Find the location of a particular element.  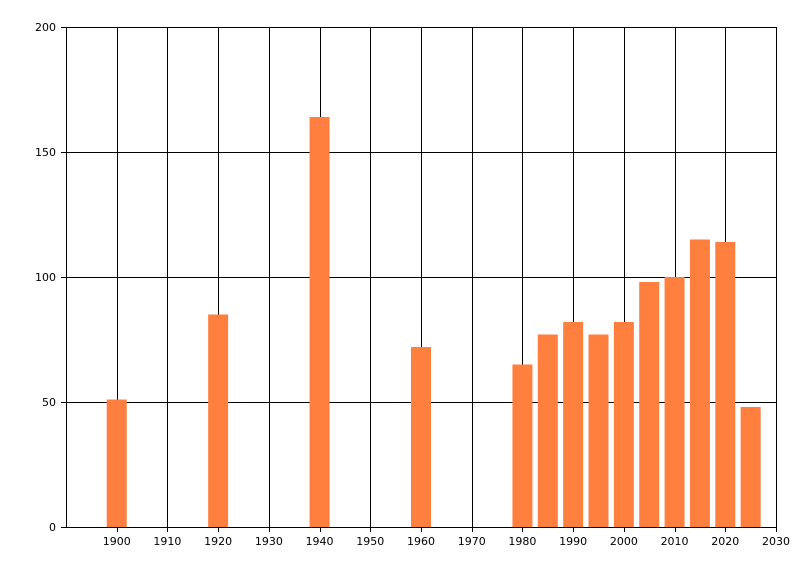

x-tick-label: 2020 is located at coordinates (725, 541).